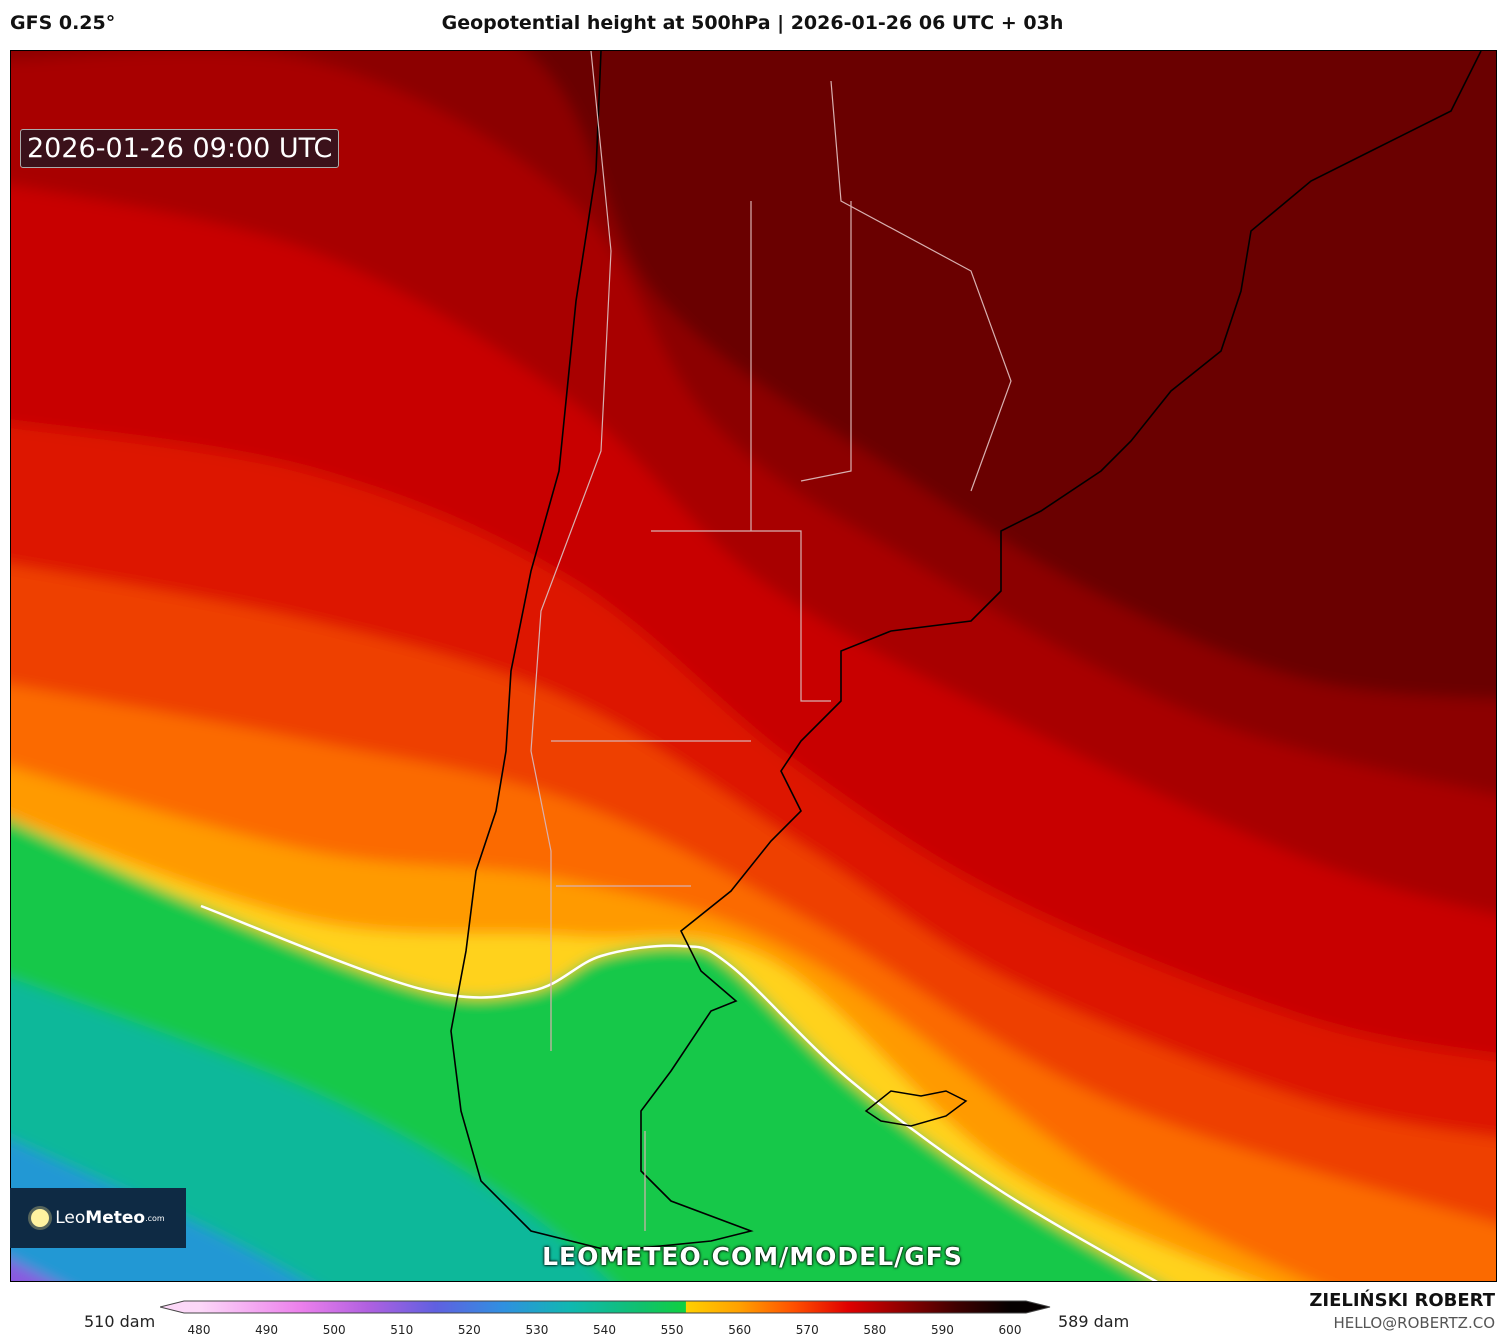 The width and height of the screenshot is (1505, 1338). What do you see at coordinates (807, 1330) in the screenshot?
I see `colorbar-tick: 570` at bounding box center [807, 1330].